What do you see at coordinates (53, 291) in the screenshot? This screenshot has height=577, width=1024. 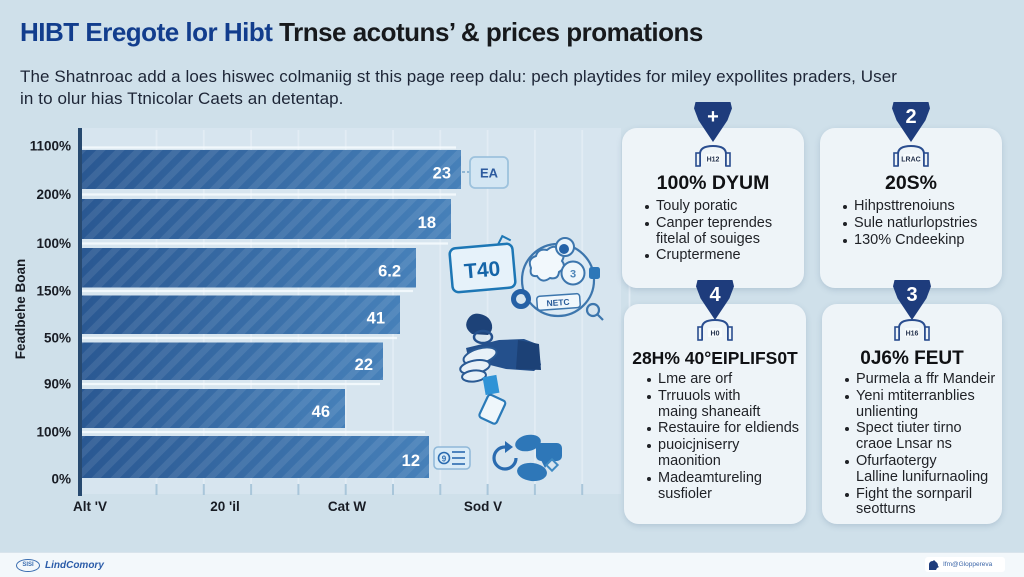 I see `svg-text: 150%` at bounding box center [53, 291].